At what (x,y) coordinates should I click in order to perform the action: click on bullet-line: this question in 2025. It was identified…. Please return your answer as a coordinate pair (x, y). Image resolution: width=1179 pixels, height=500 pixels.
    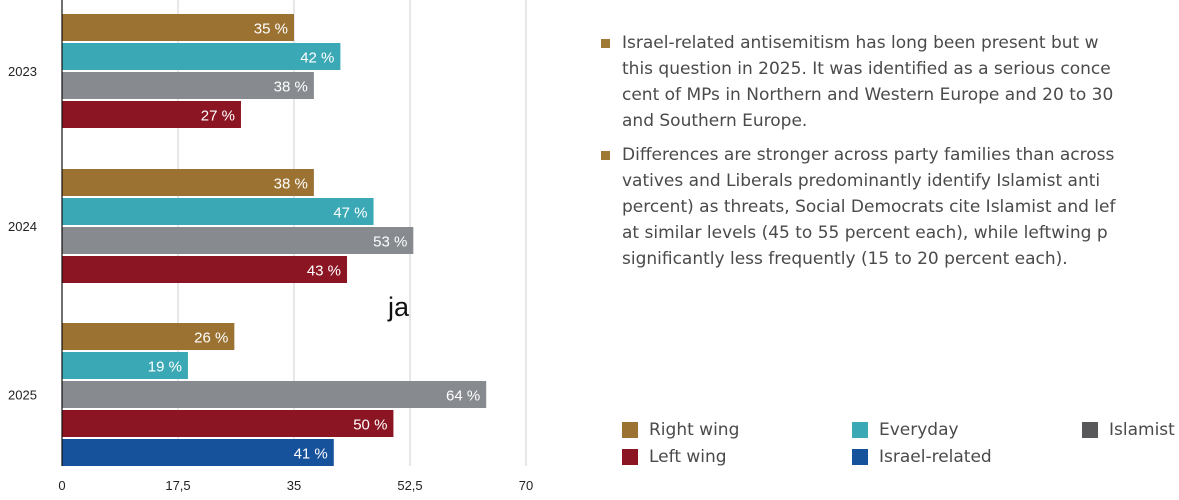
    Looking at the image, I should click on (866, 69).